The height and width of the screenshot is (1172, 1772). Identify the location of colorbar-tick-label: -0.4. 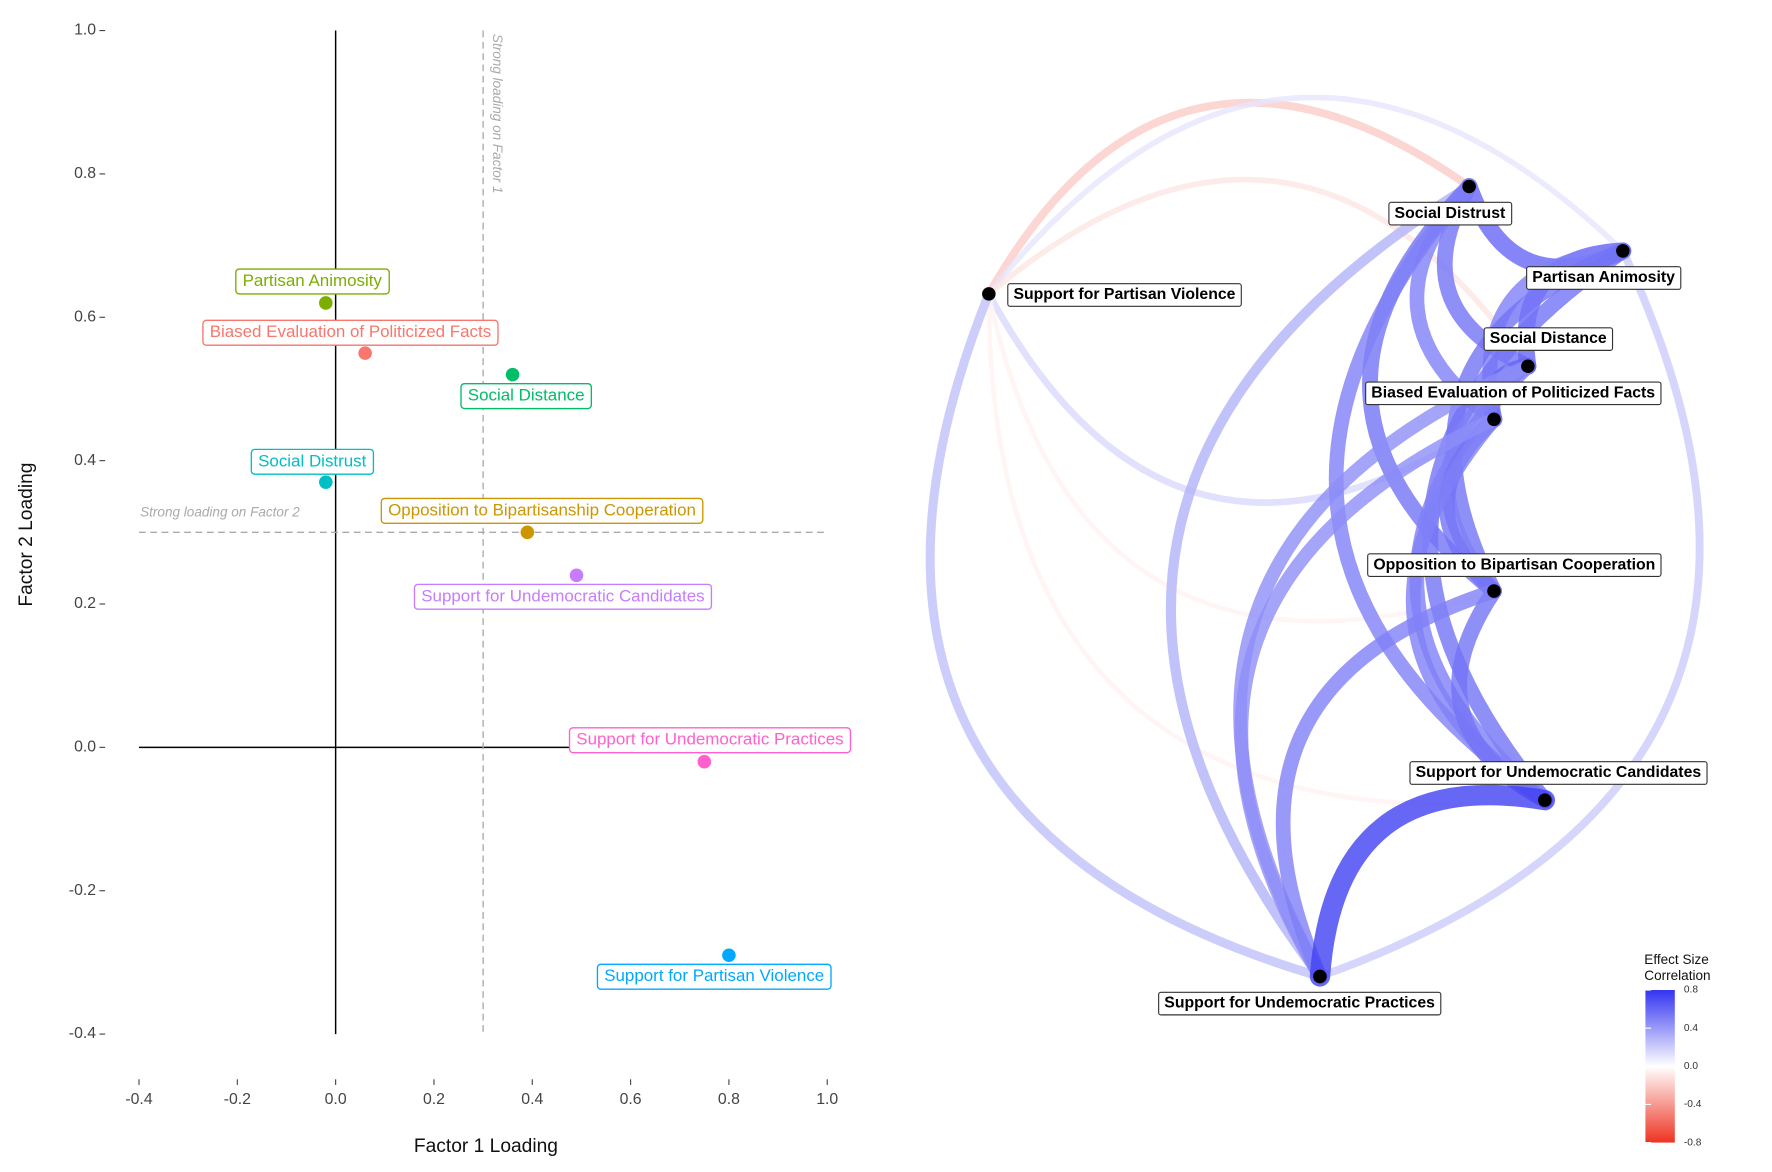
(1693, 1104).